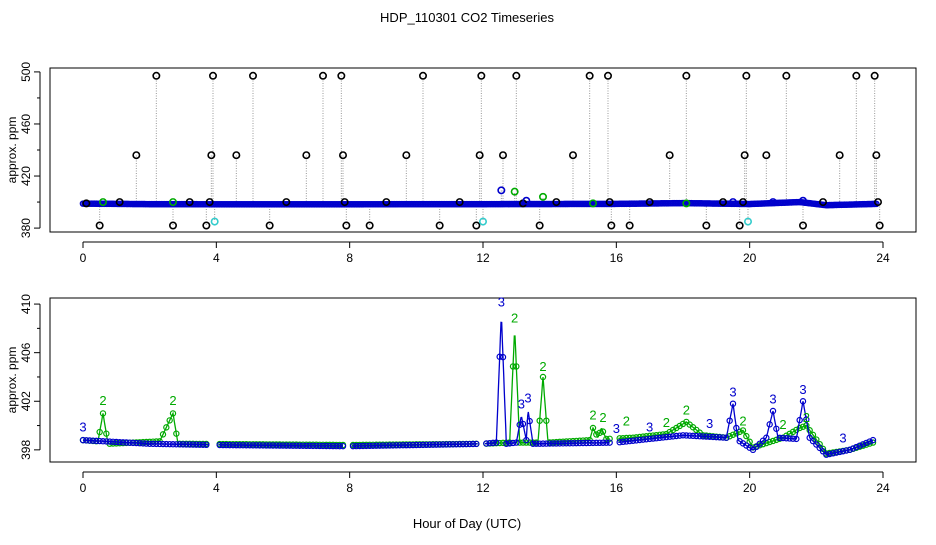 This screenshot has width=936, height=545. Describe the element at coordinates (617, 488) in the screenshot. I see `x-tick-label-bottom: 16` at that location.